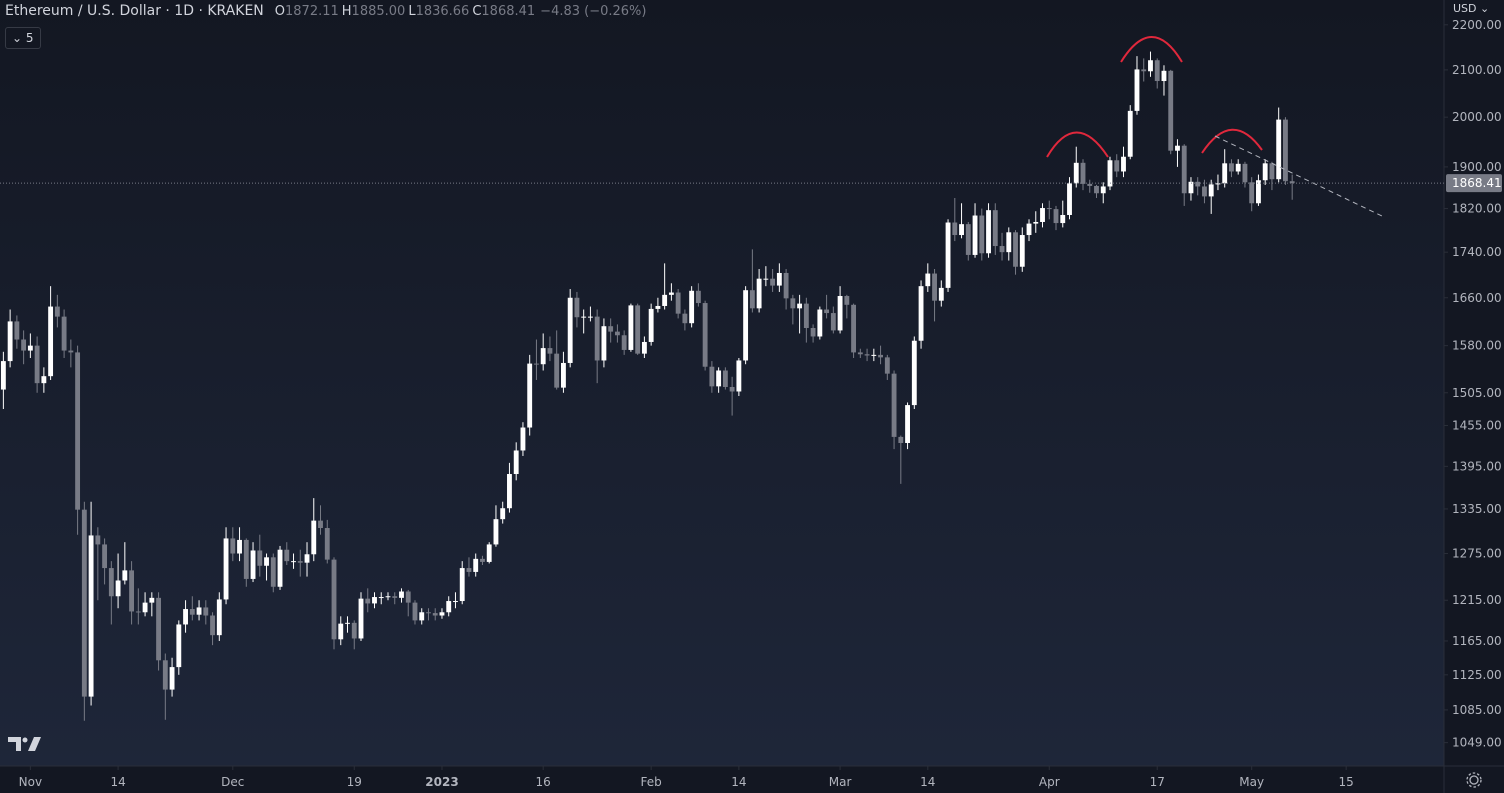 The height and width of the screenshot is (793, 1504). What do you see at coordinates (1346, 782) in the screenshot?
I see `x-tick-label: 15` at bounding box center [1346, 782].